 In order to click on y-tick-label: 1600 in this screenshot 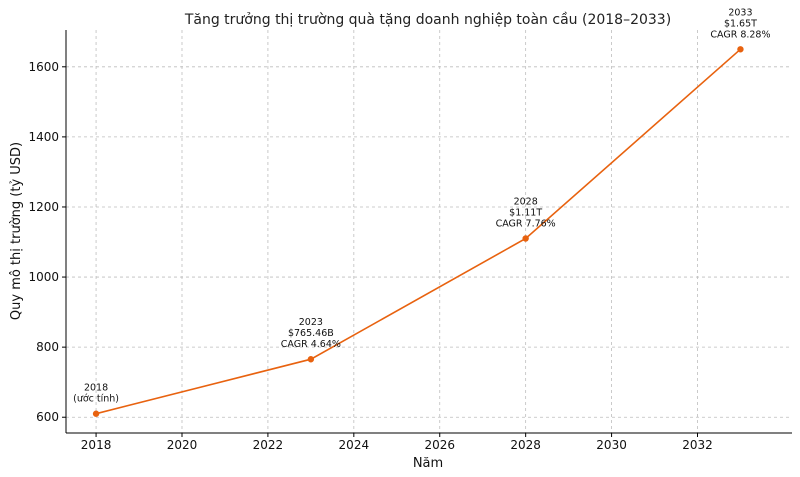, I will do `click(43, 67)`.